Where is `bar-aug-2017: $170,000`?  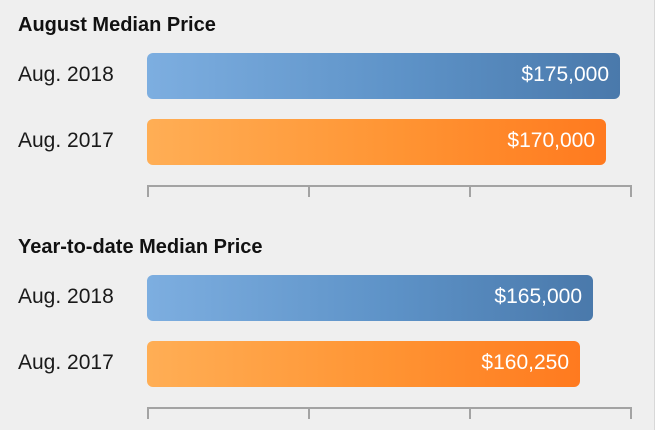 bar-aug-2017: $170,000 is located at coordinates (376, 142).